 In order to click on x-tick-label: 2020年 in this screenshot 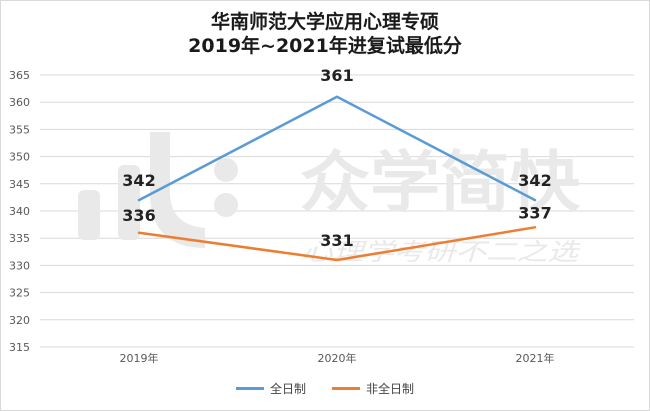, I will do `click(337, 358)`.